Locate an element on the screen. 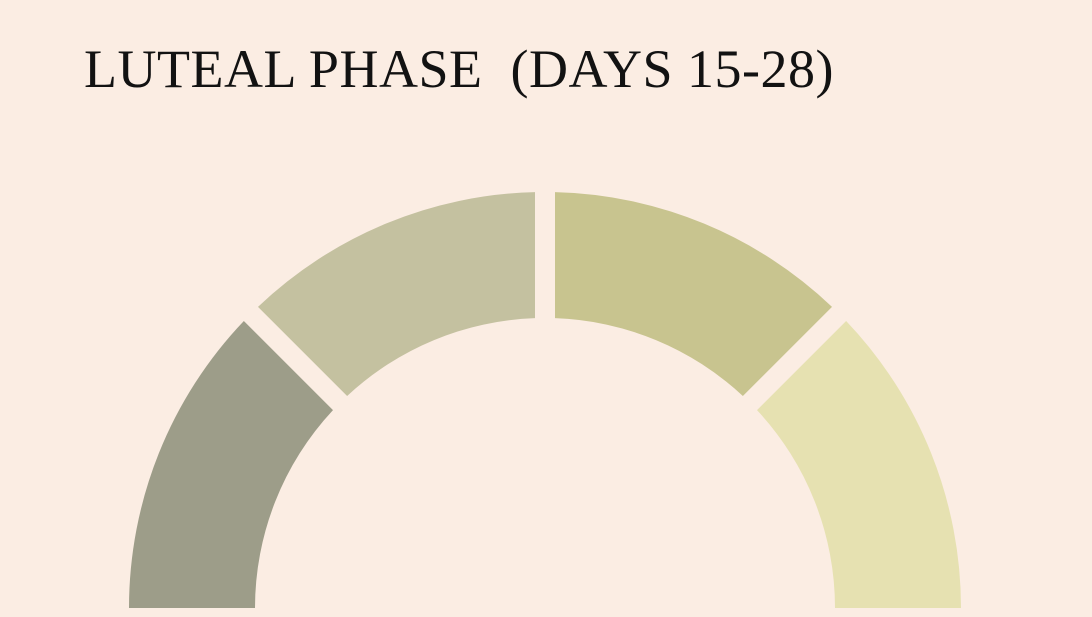  page-title: LUTEAL PHASE (DAYS 15-28) is located at coordinates (459, 69).